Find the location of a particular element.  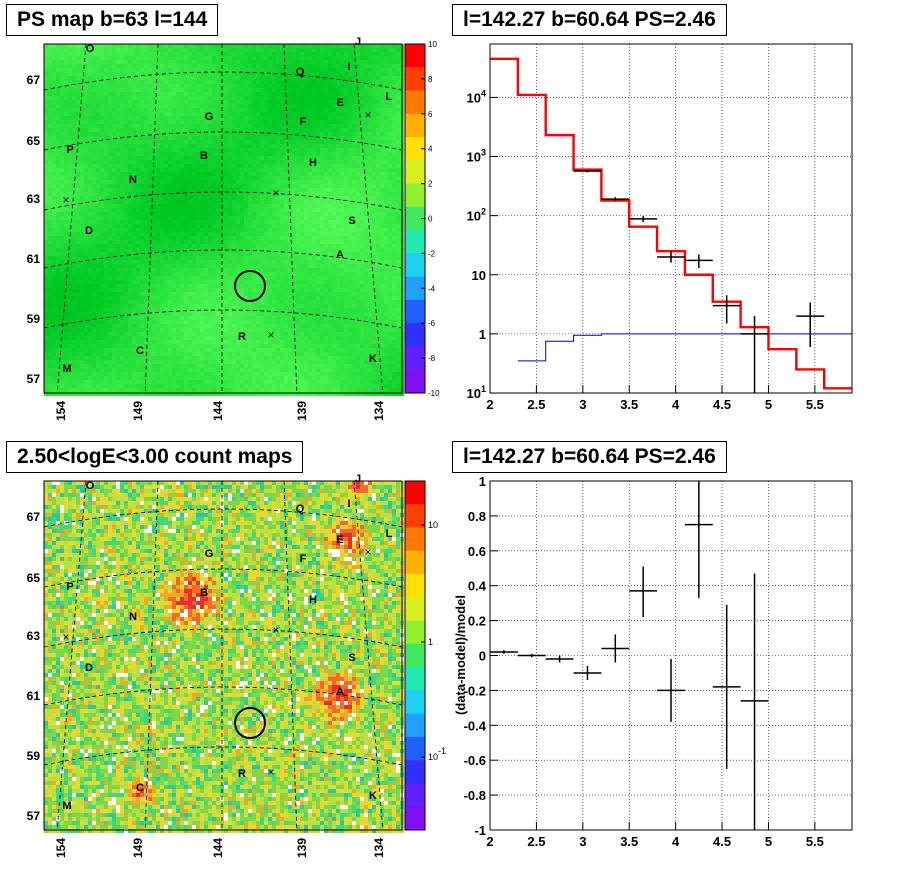

source-label-M: M is located at coordinates (66, 806).